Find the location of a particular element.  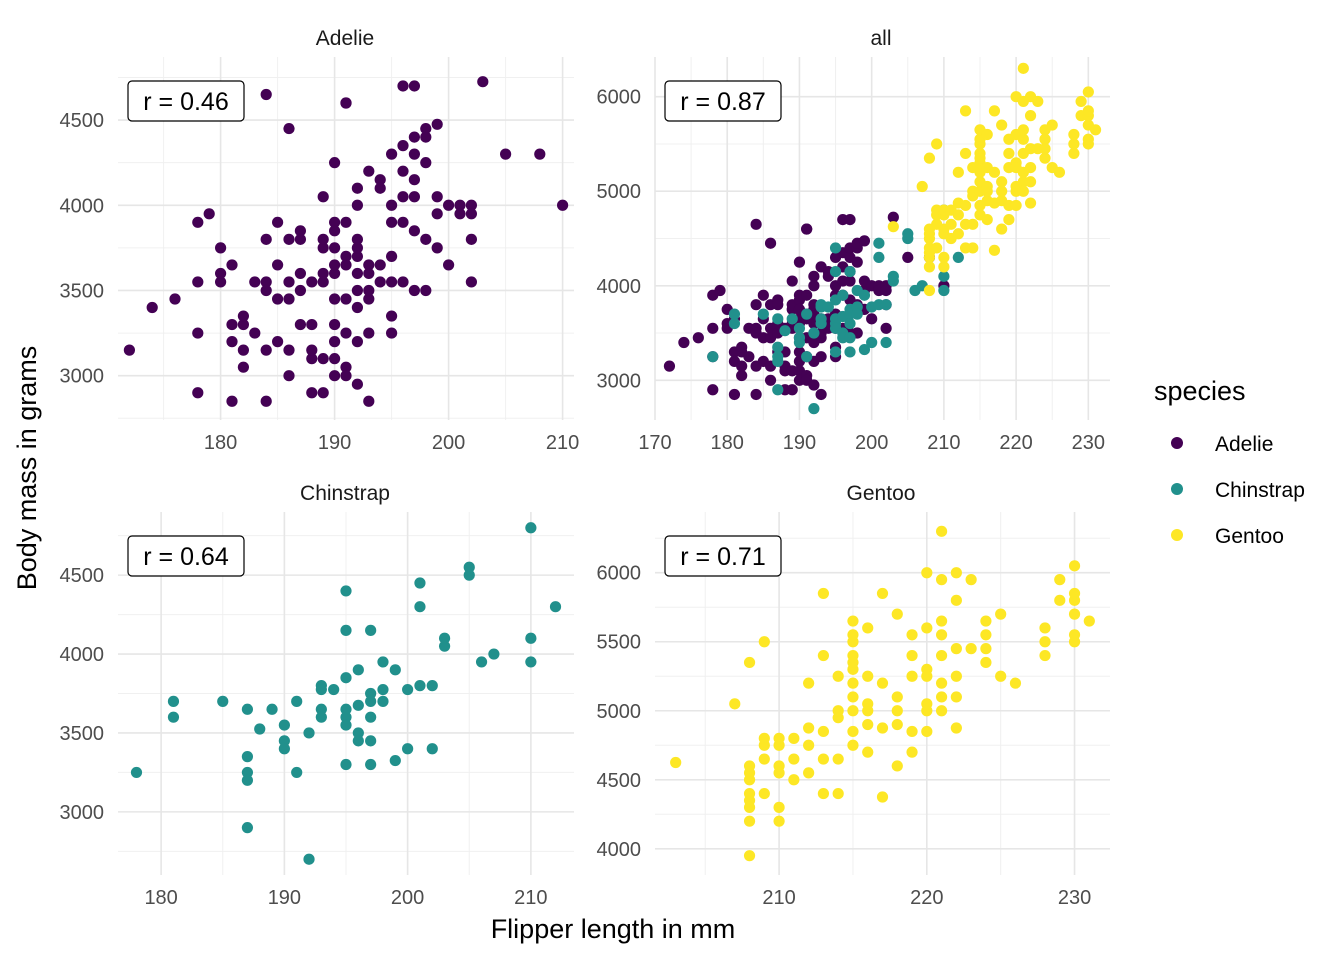

legend-label: Chinstrap is located at coordinates (1260, 490).